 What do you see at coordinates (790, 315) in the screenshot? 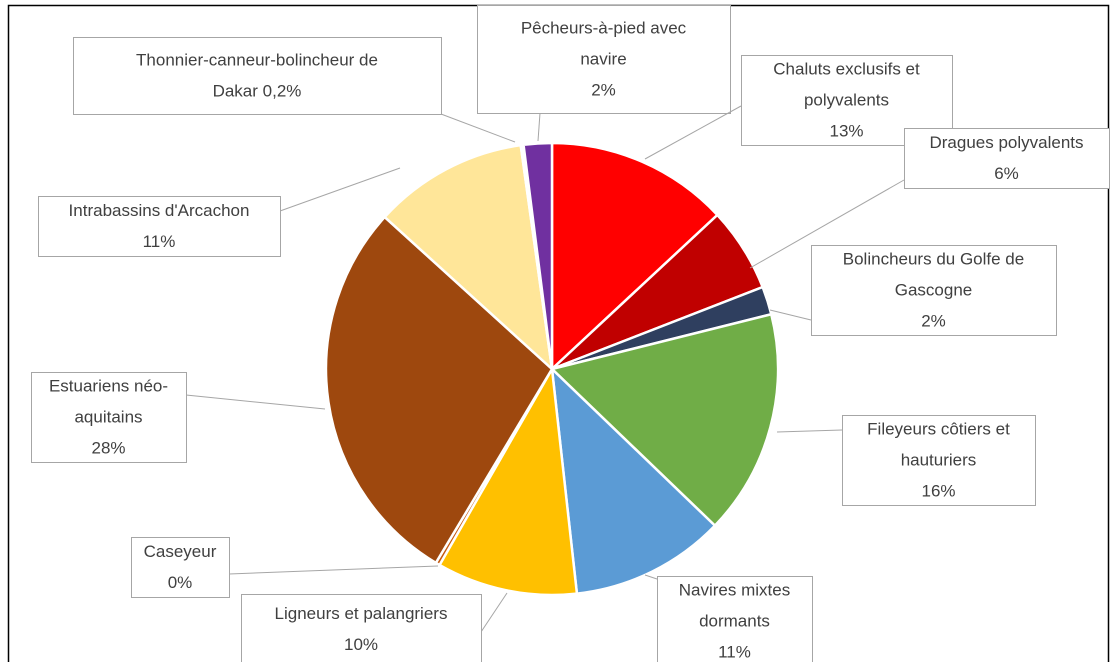
I see `leader-line-bolincheurs-du-golfe-de-gascogne` at bounding box center [790, 315].